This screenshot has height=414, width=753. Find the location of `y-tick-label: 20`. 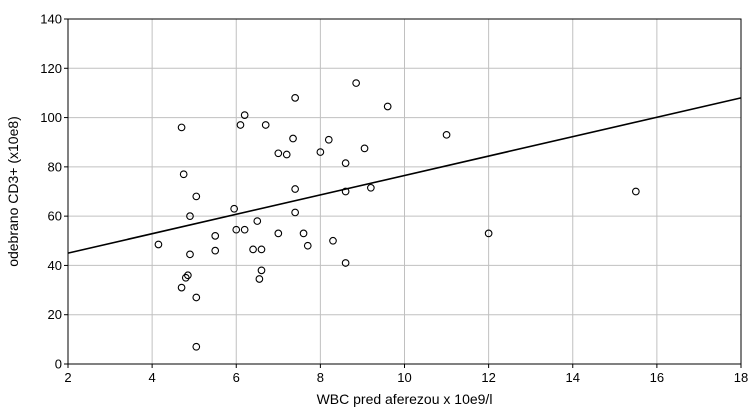

y-tick-label: 20 is located at coordinates (55, 314).